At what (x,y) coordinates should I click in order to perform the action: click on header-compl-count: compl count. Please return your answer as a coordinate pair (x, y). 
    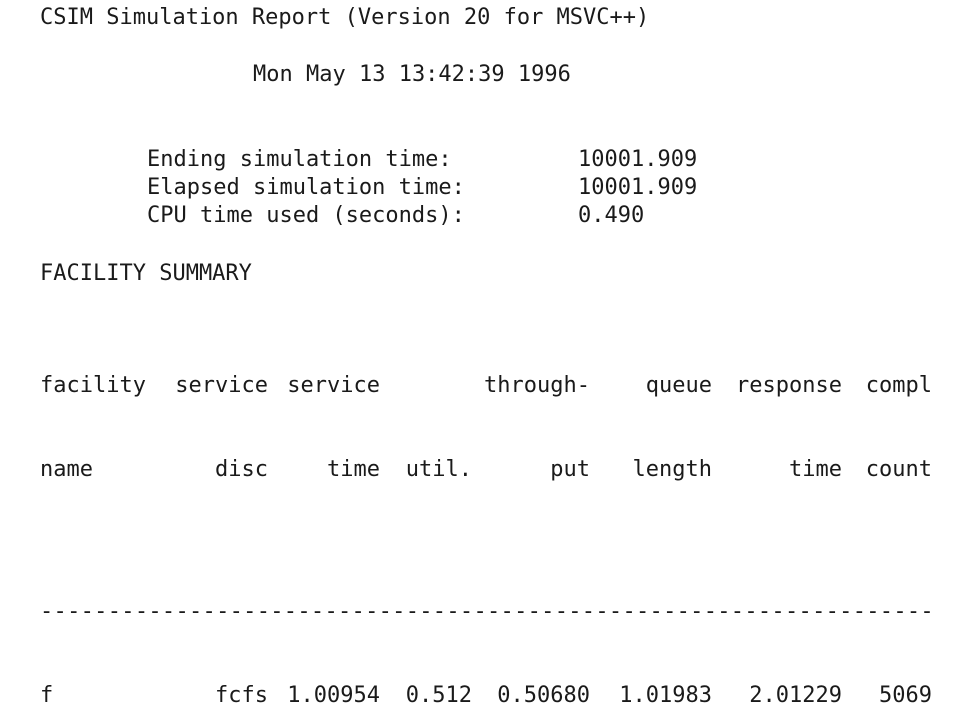
    Looking at the image, I should click on (887, 428).